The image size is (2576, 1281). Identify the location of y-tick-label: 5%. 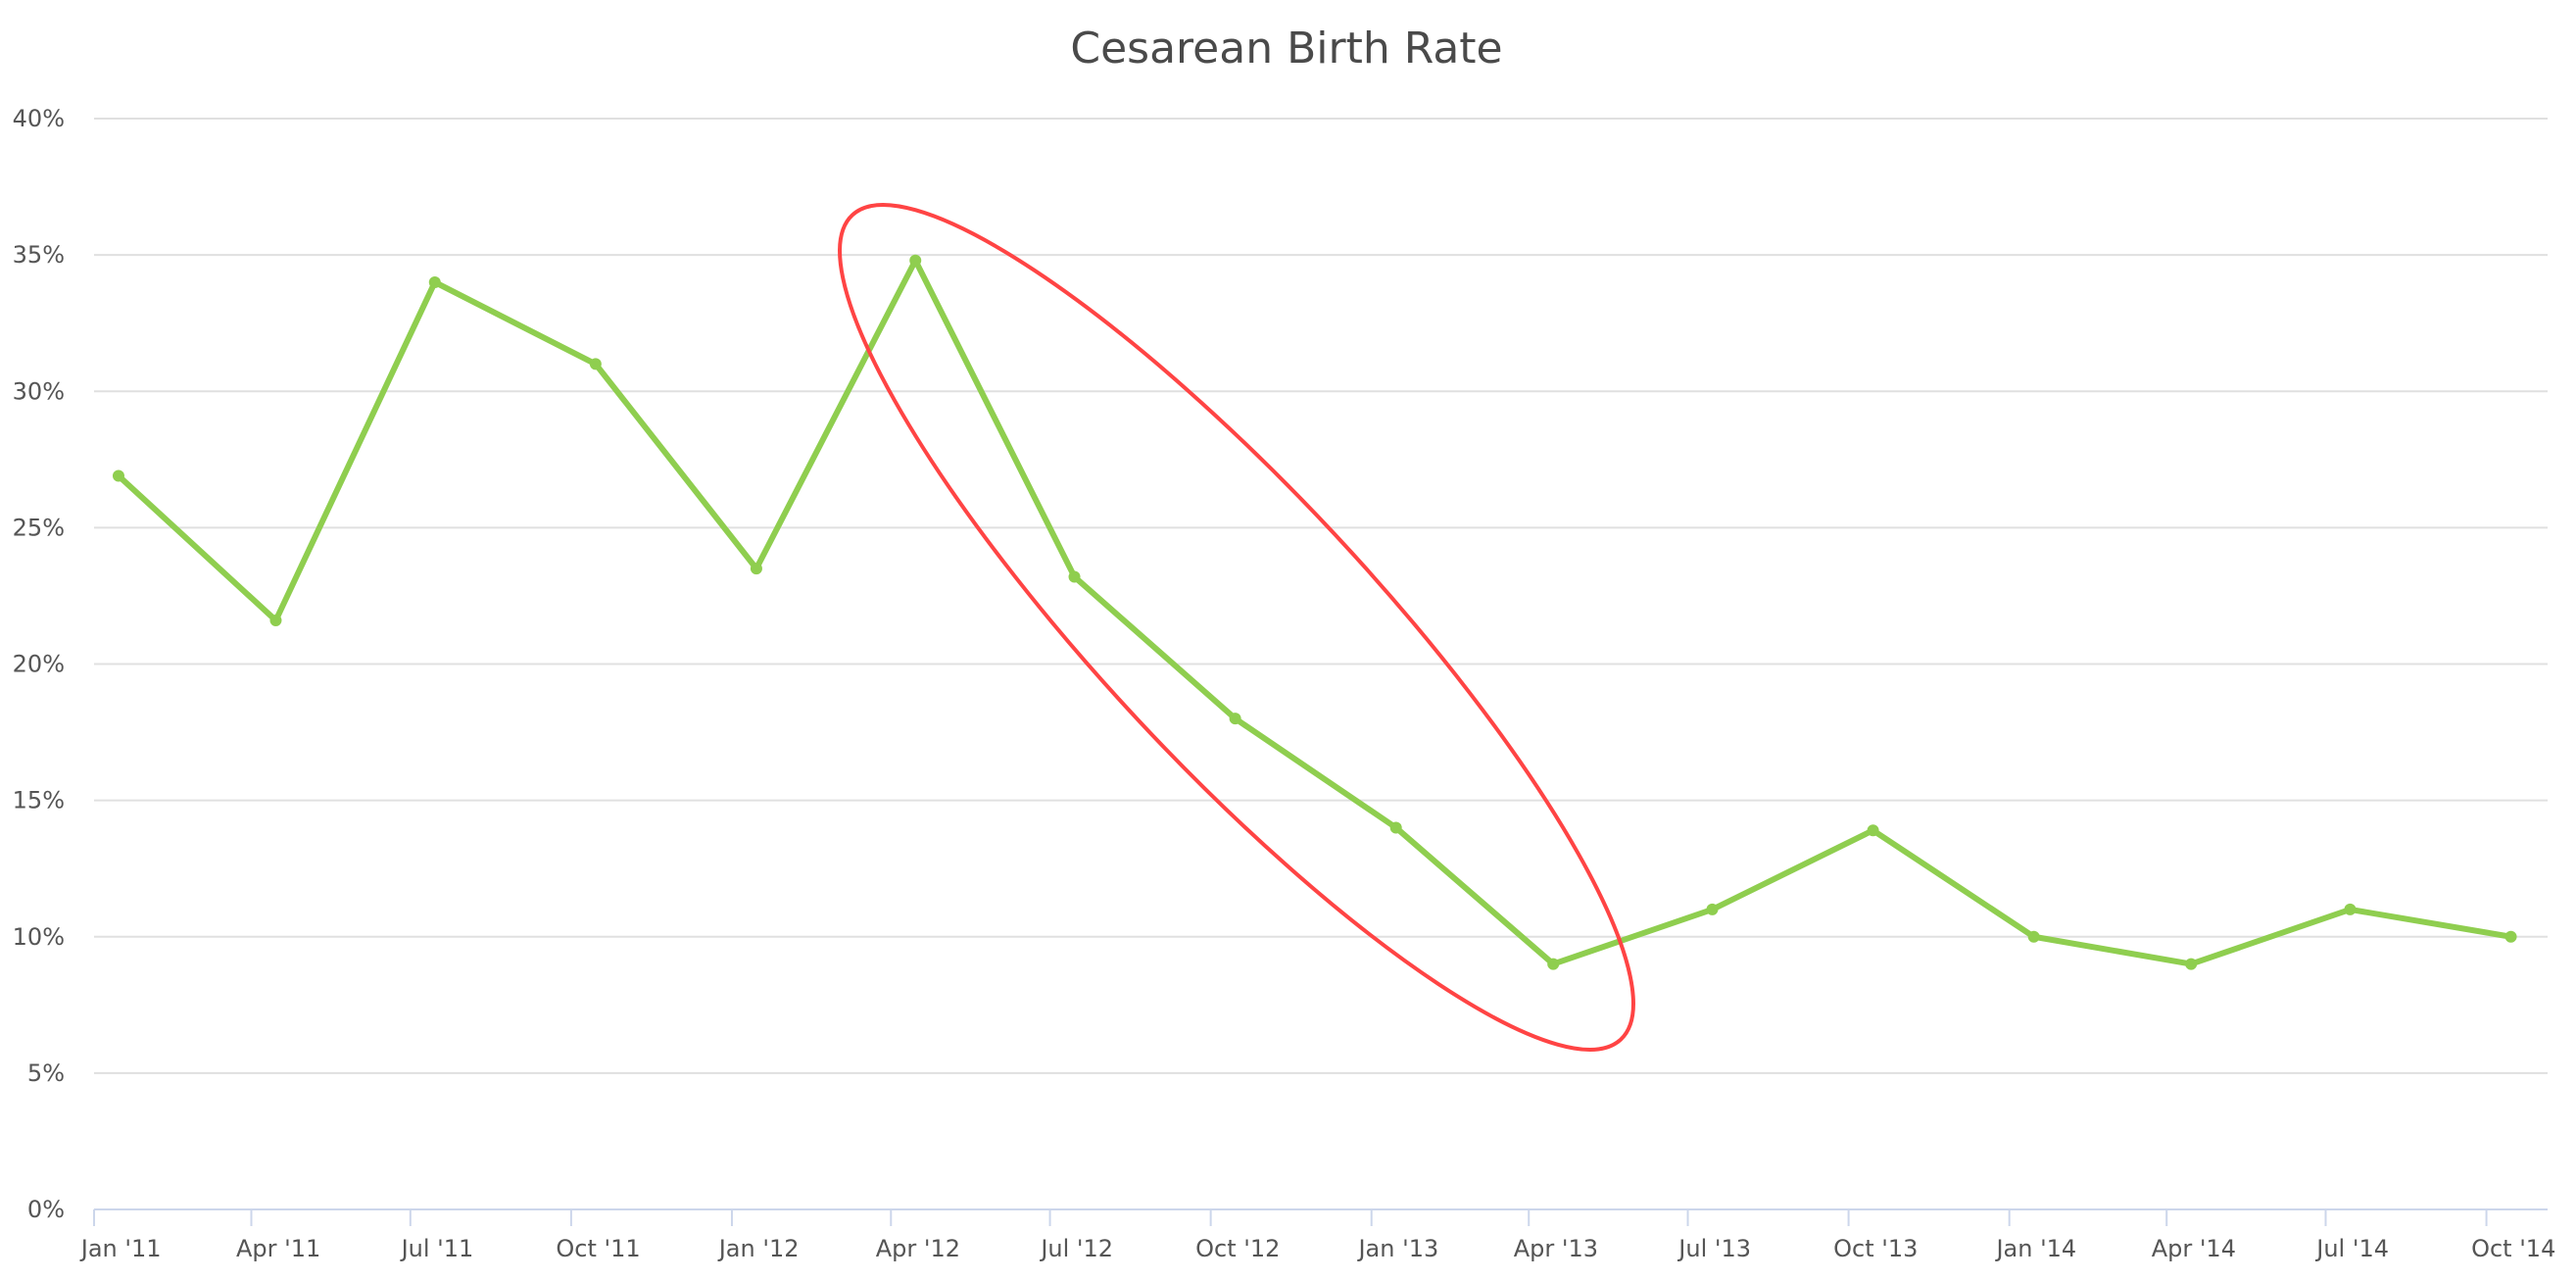
(46, 1073).